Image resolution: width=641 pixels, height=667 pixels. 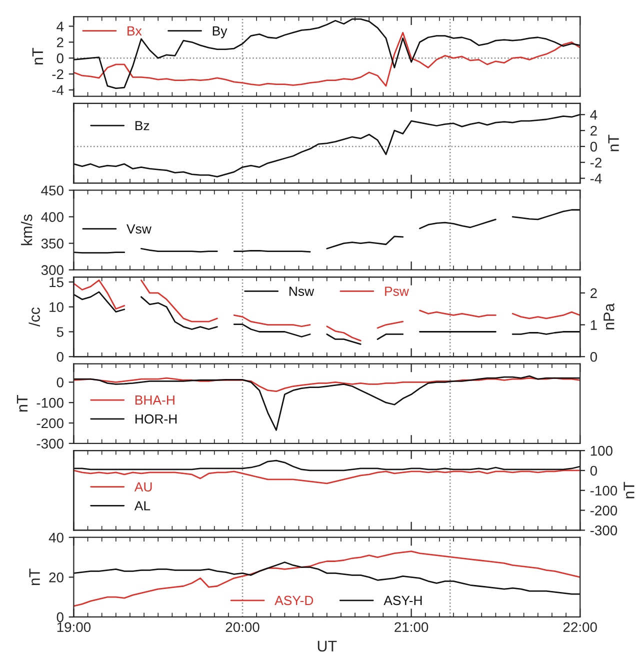 What do you see at coordinates (52, 243) in the screenshot?
I see `y-tick-label: 350` at bounding box center [52, 243].